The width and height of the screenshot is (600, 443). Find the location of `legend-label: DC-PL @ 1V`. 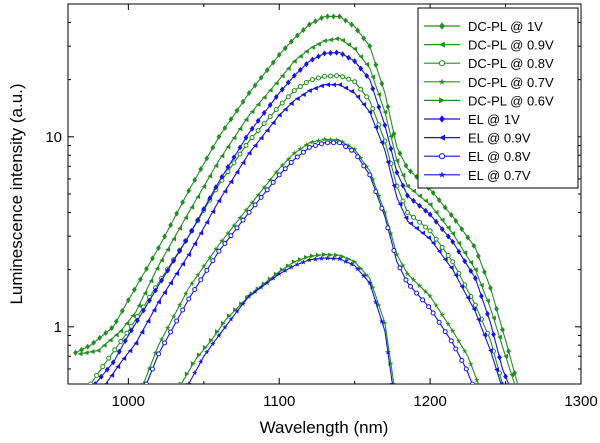

legend-label: DC-PL @ 1V is located at coordinates (505, 26).